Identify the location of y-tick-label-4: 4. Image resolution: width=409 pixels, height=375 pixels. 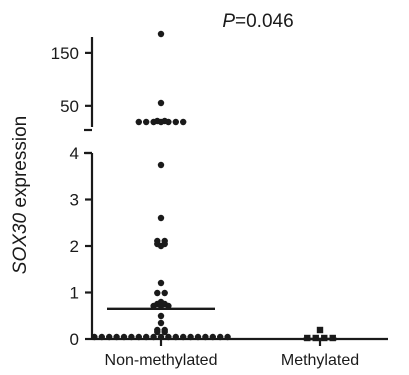
(74, 153).